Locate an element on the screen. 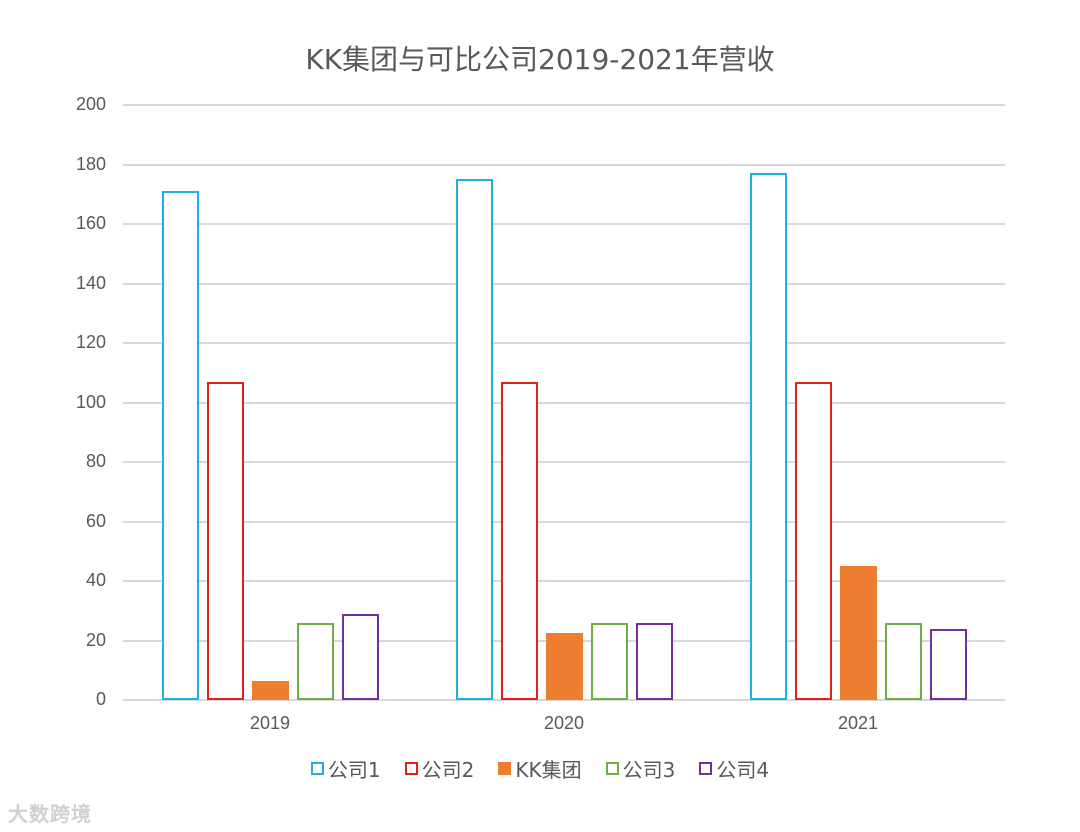  legend-item: 公司3 is located at coordinates (640, 768).